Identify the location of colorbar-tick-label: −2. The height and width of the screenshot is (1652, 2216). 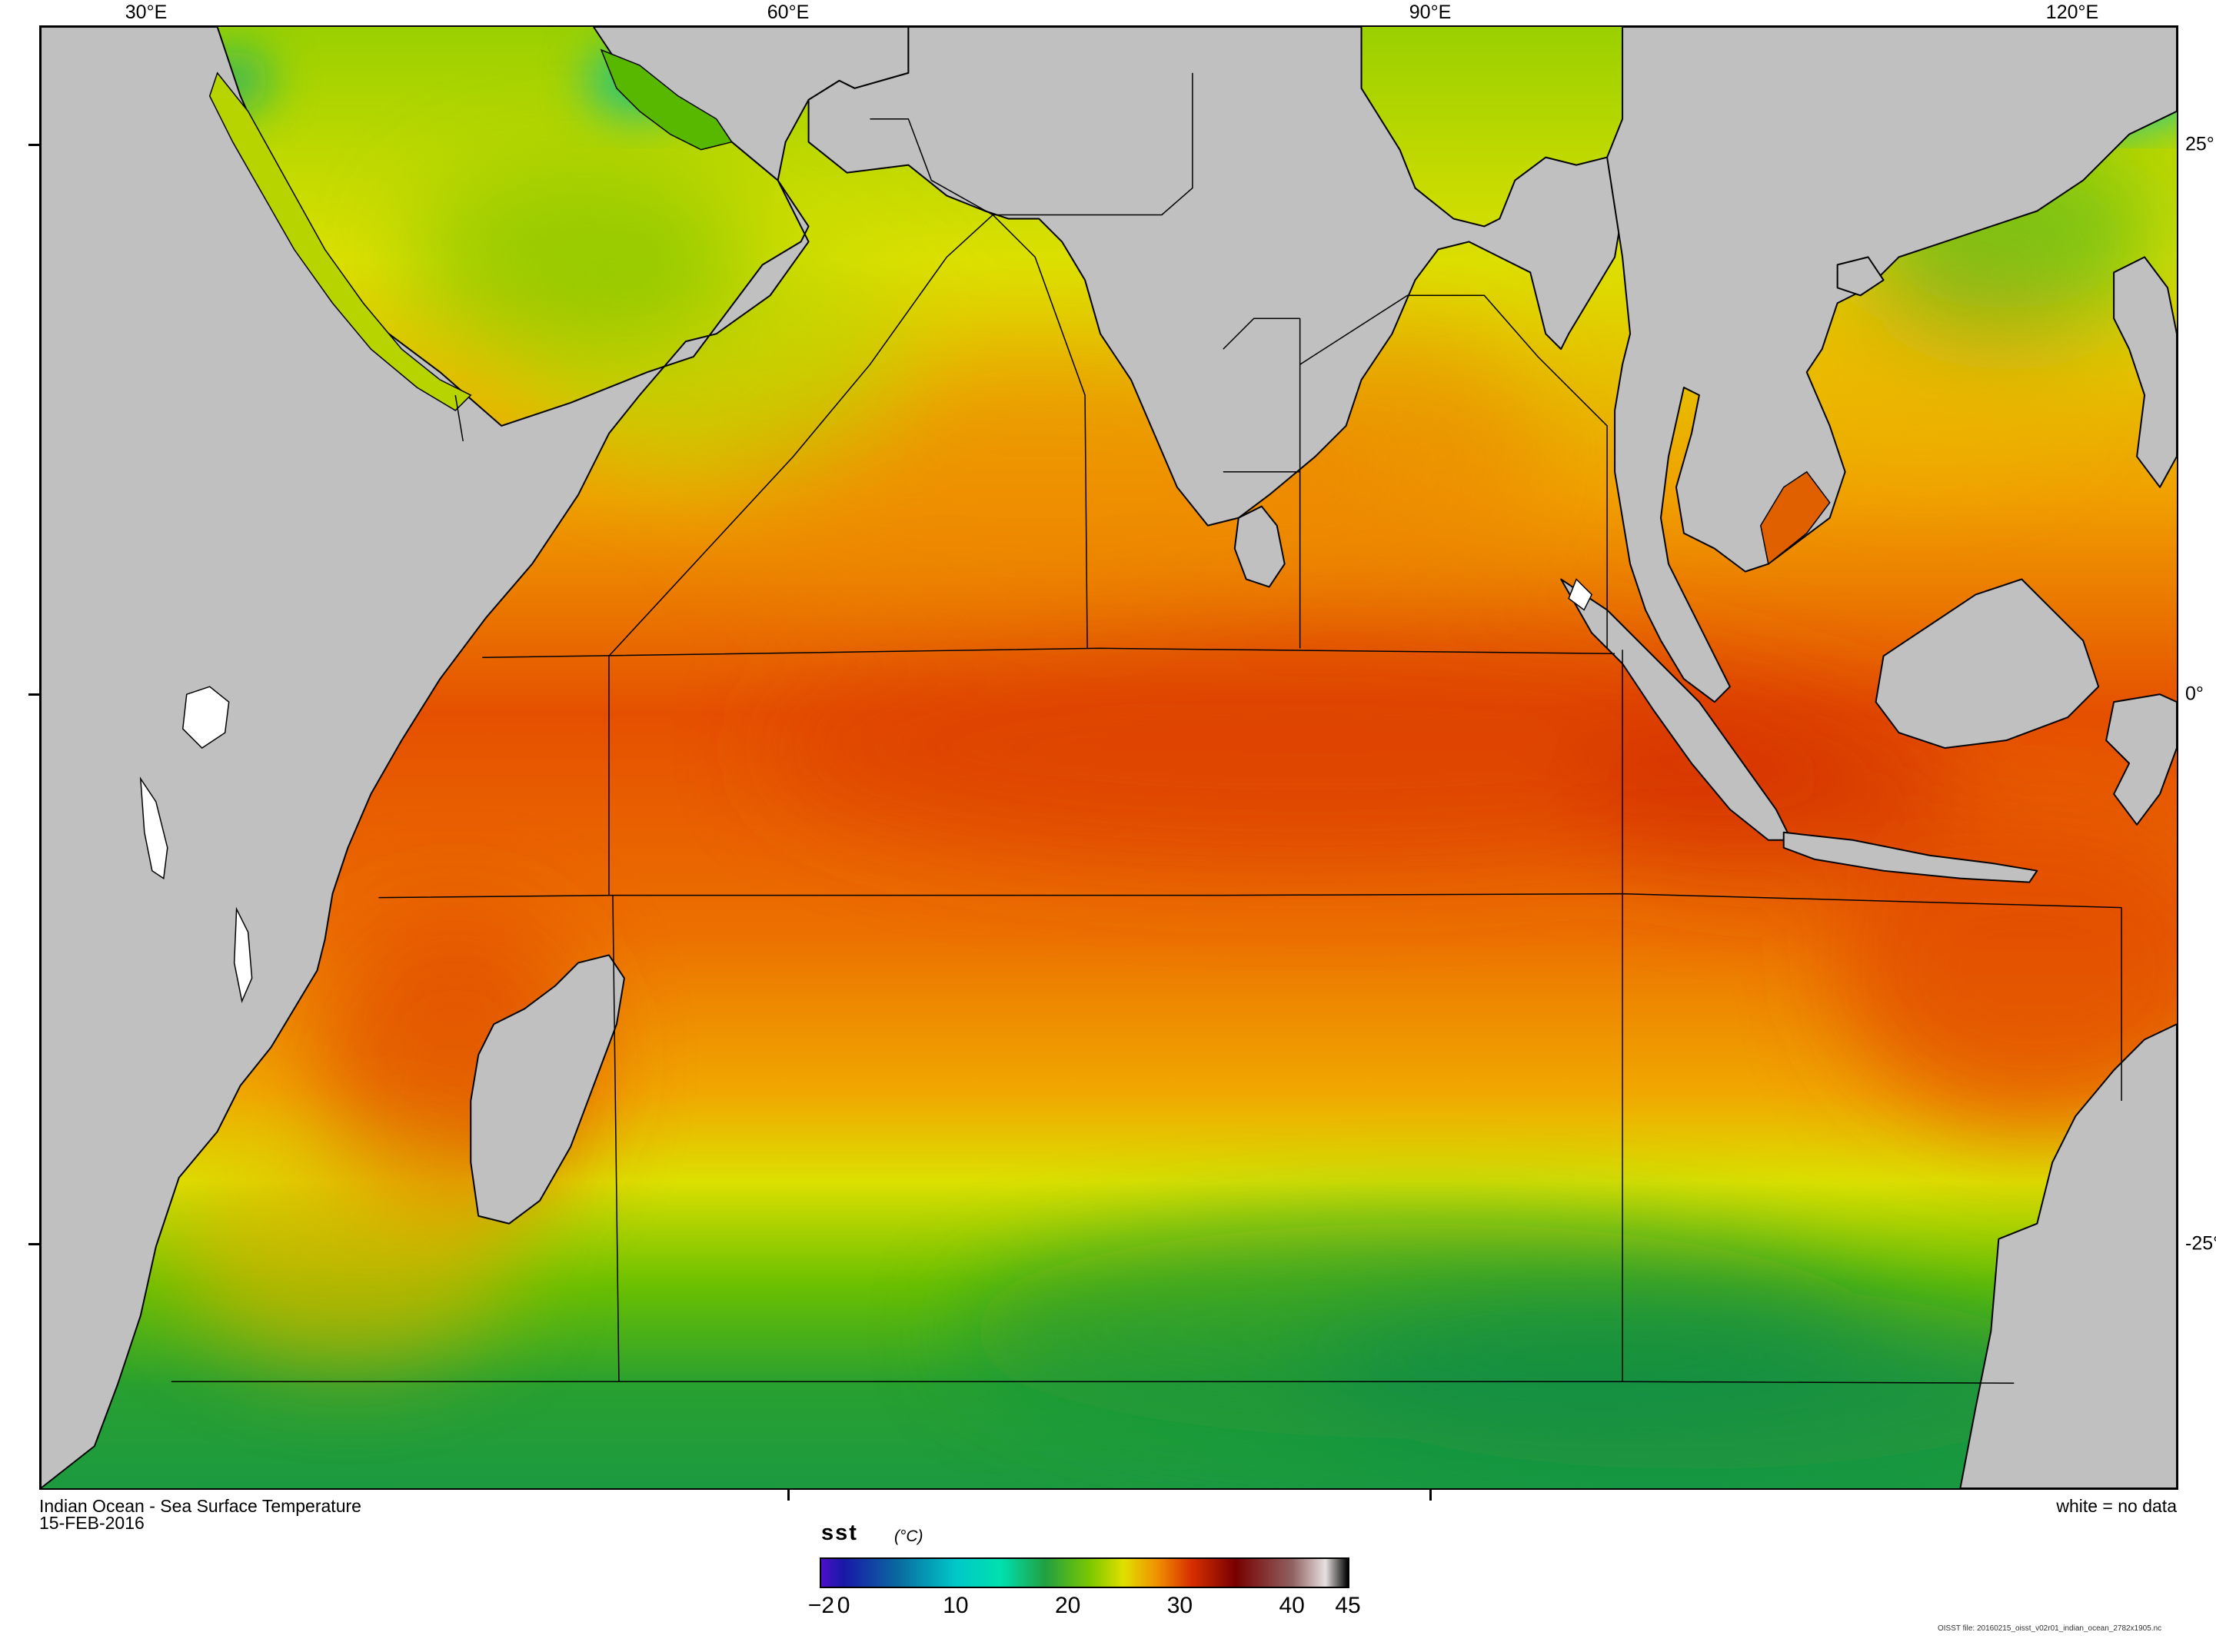
(821, 1606).